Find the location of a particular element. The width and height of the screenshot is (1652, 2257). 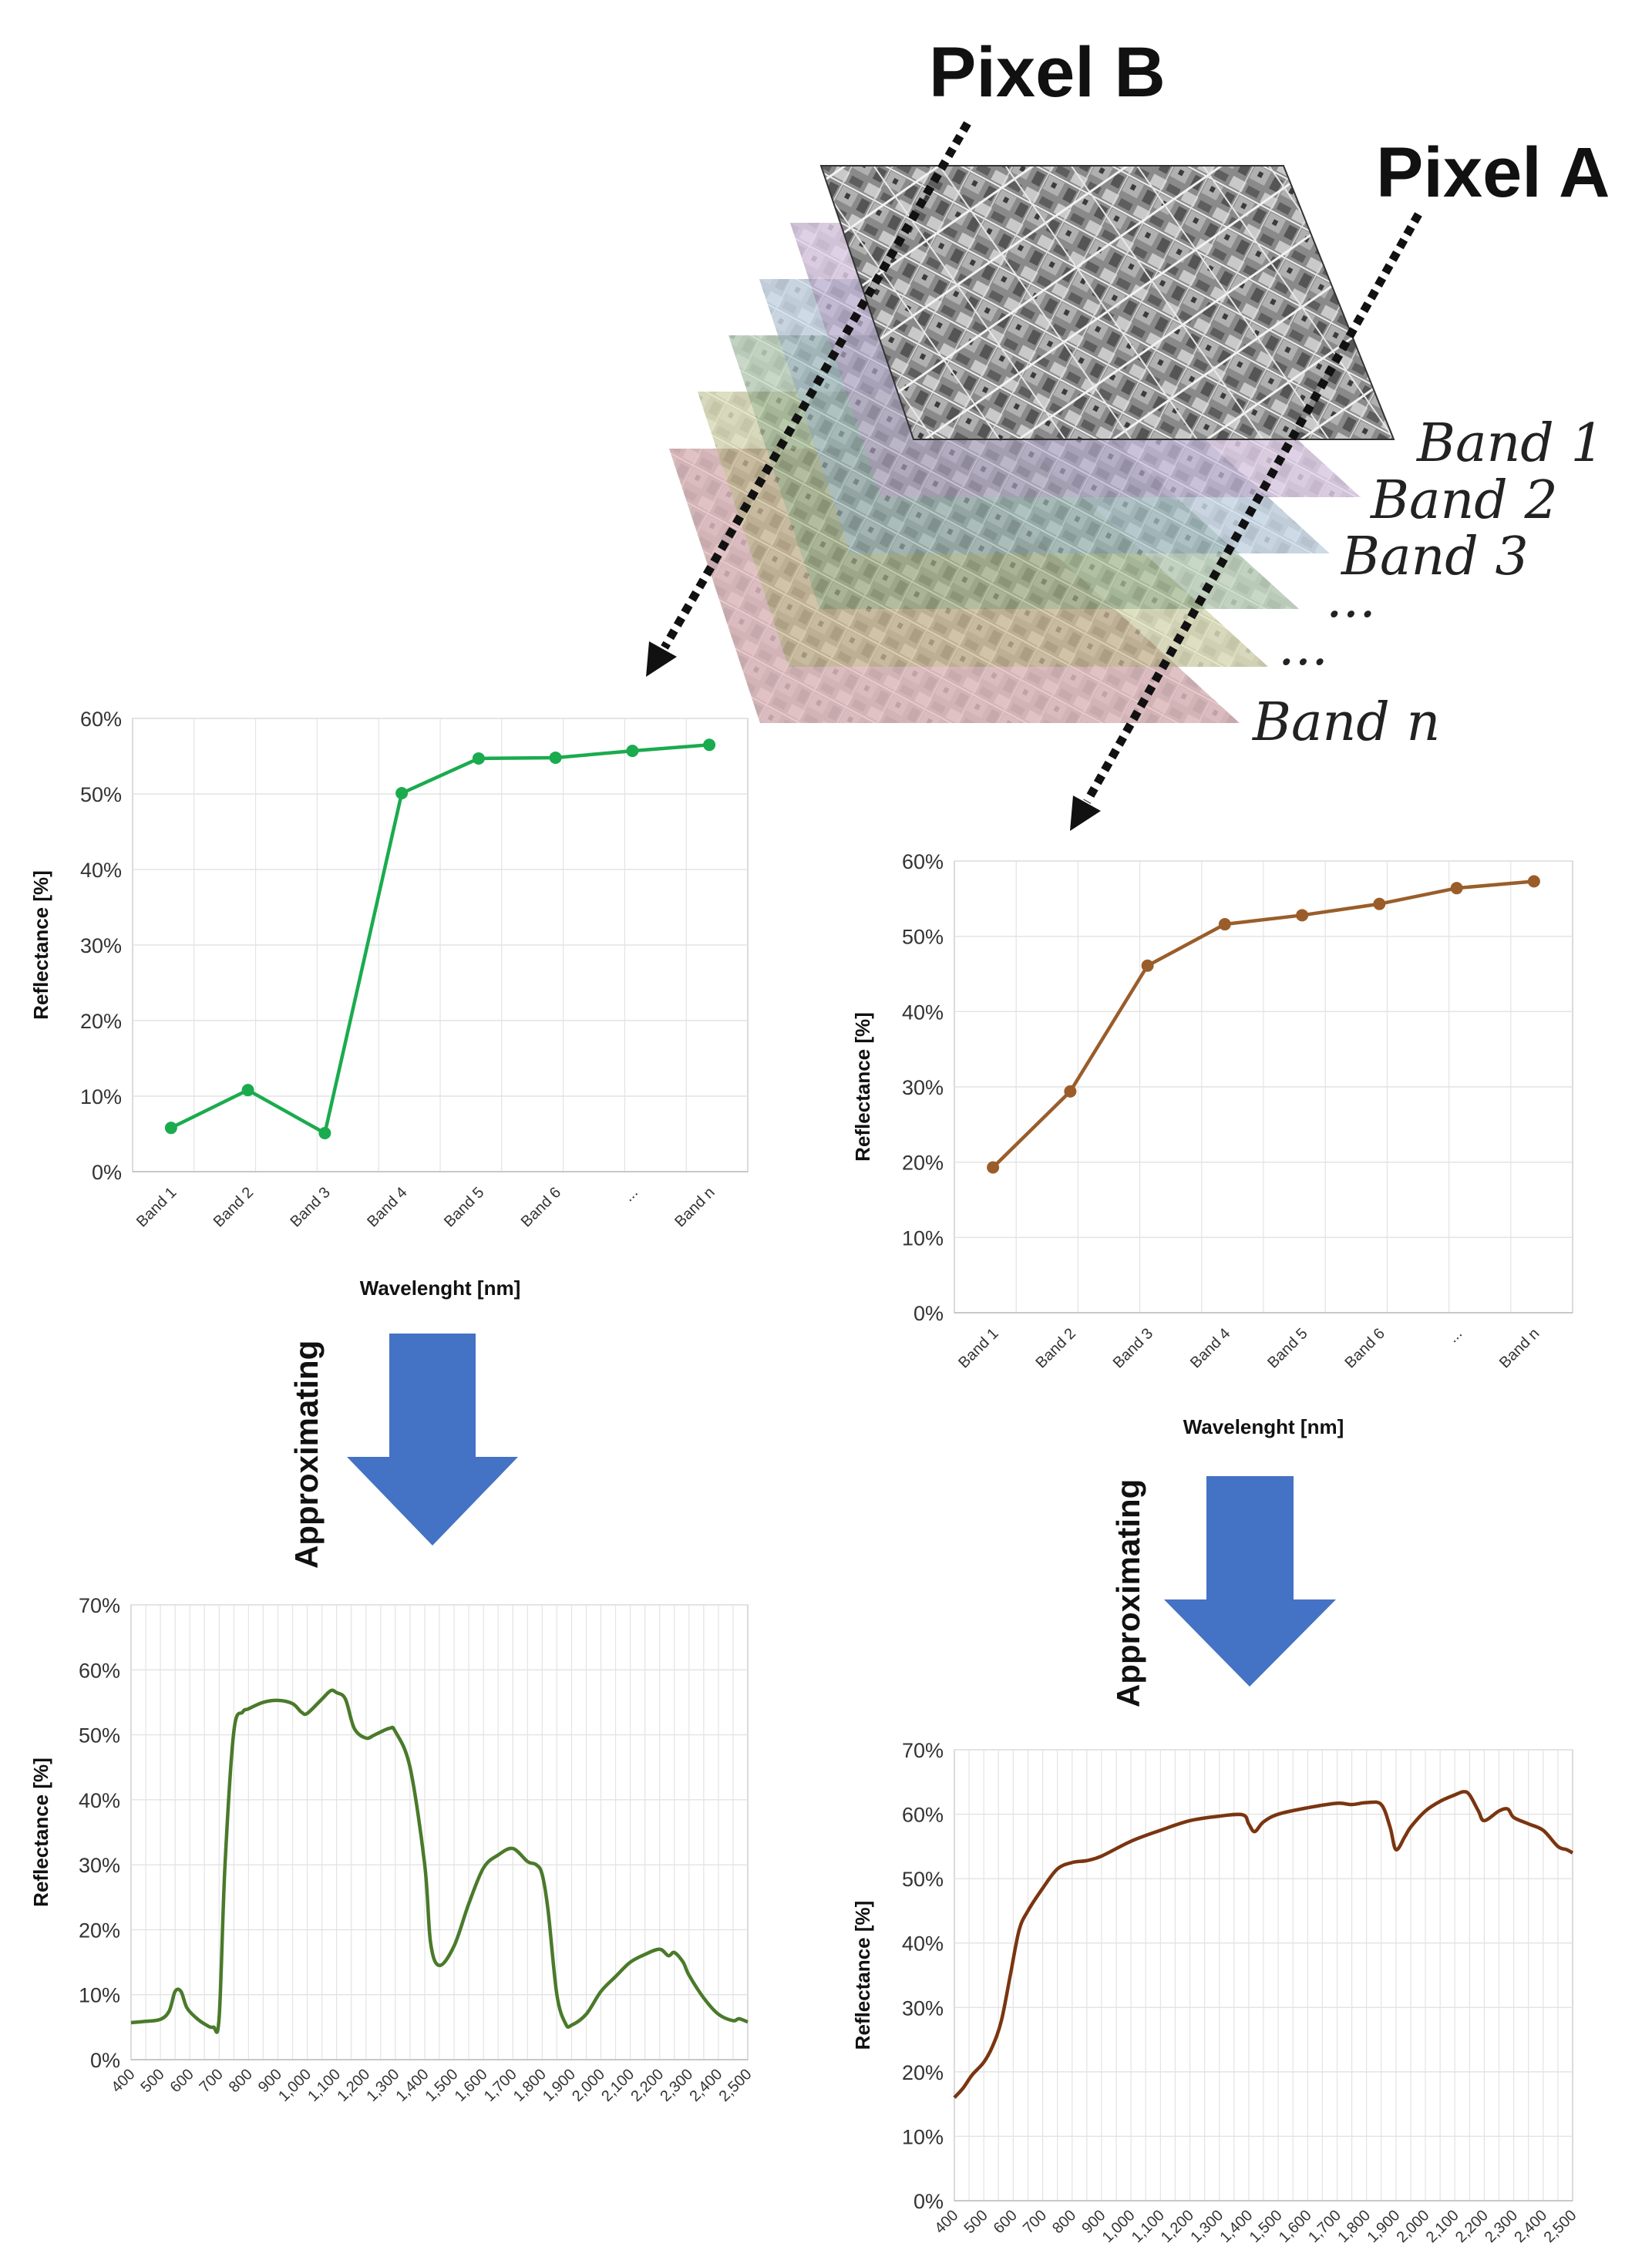

band-label-2: Band 2 is located at coordinates (1463, 500).